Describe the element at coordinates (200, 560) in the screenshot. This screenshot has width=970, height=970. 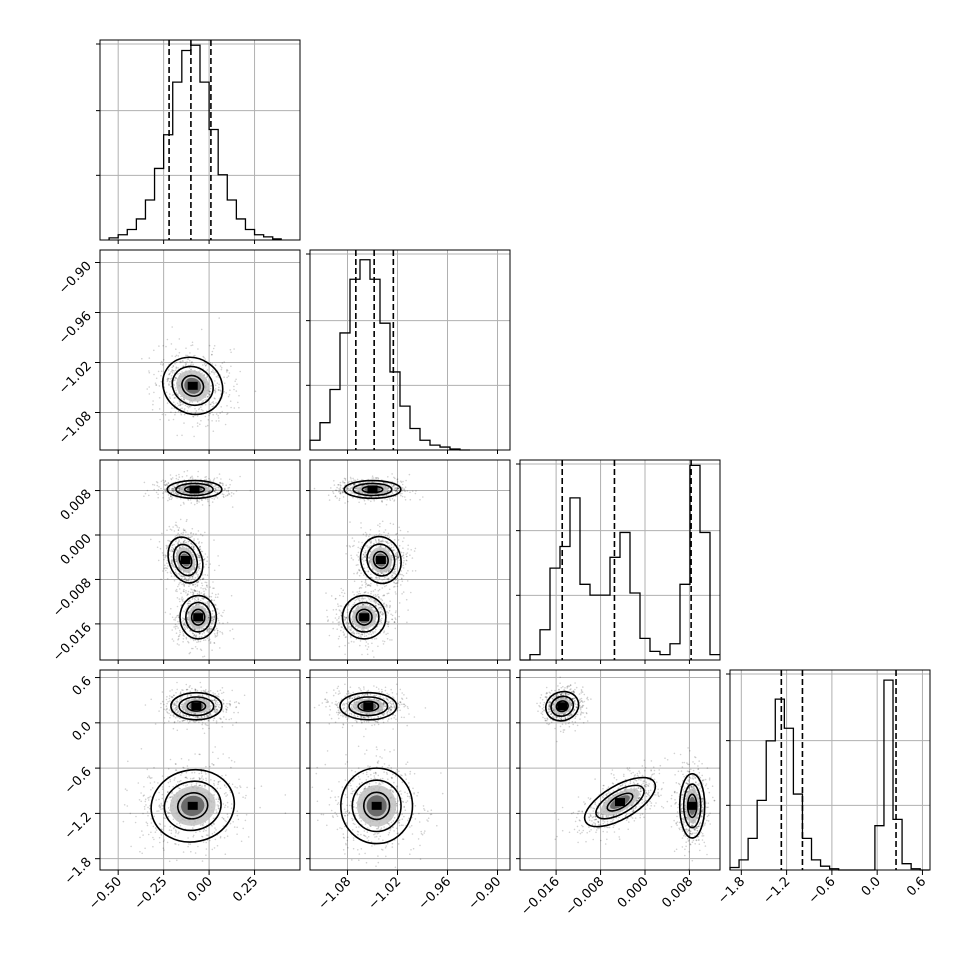
I see `panel-frame` at that location.